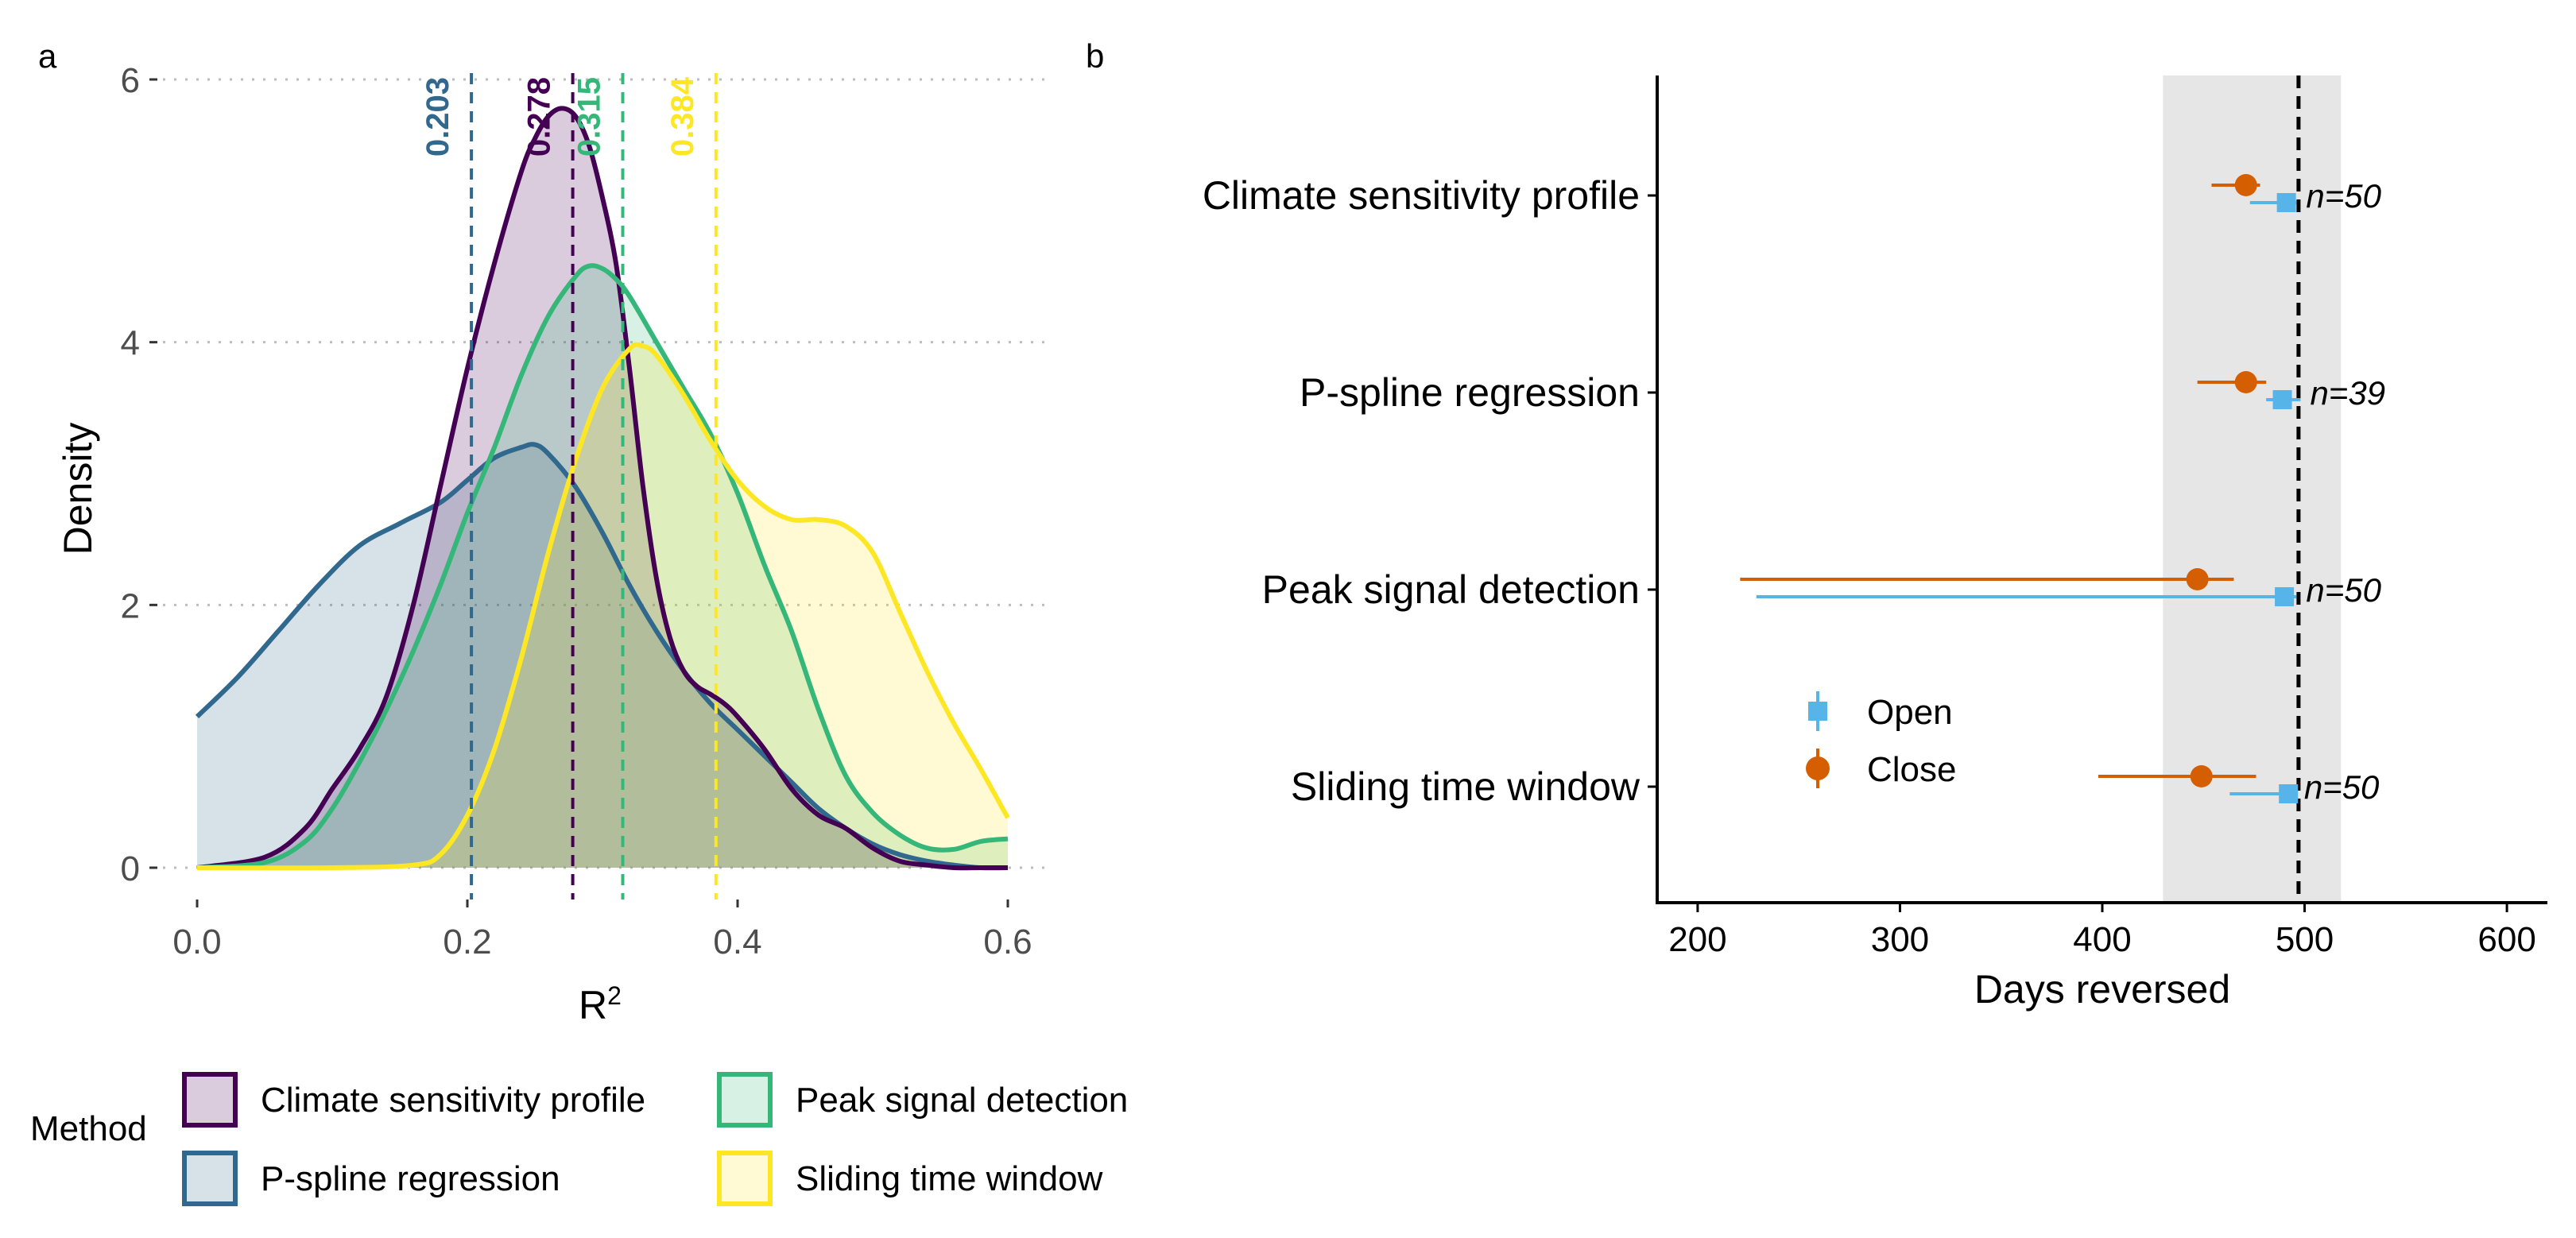  Describe the element at coordinates (2305, 939) in the screenshot. I see `x-tick-label-days: 500` at that location.